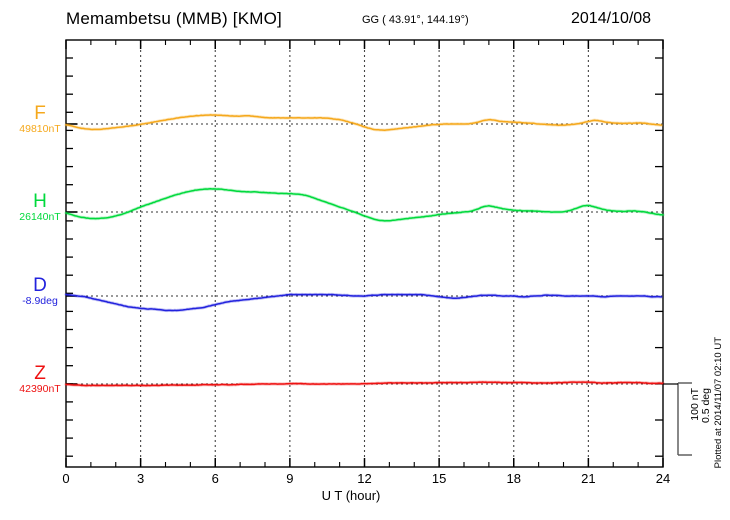 This screenshot has height=520, width=730. What do you see at coordinates (40, 217) in the screenshot?
I see `component-baseline-H: 26140nT` at bounding box center [40, 217].